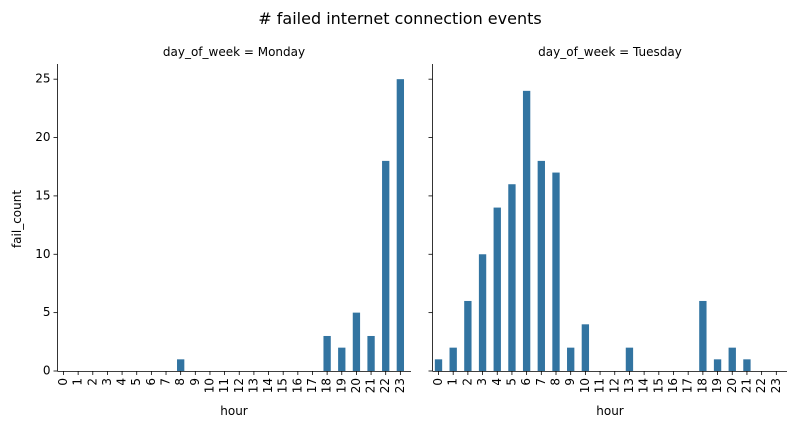 The image size is (808, 428). I want to click on x-ticks-monday: 0 1 2 3 4 5 6 7 8 9 10 11 12 13 14 15 16 17 18 19 20 21 22 23, so click(231, 382).